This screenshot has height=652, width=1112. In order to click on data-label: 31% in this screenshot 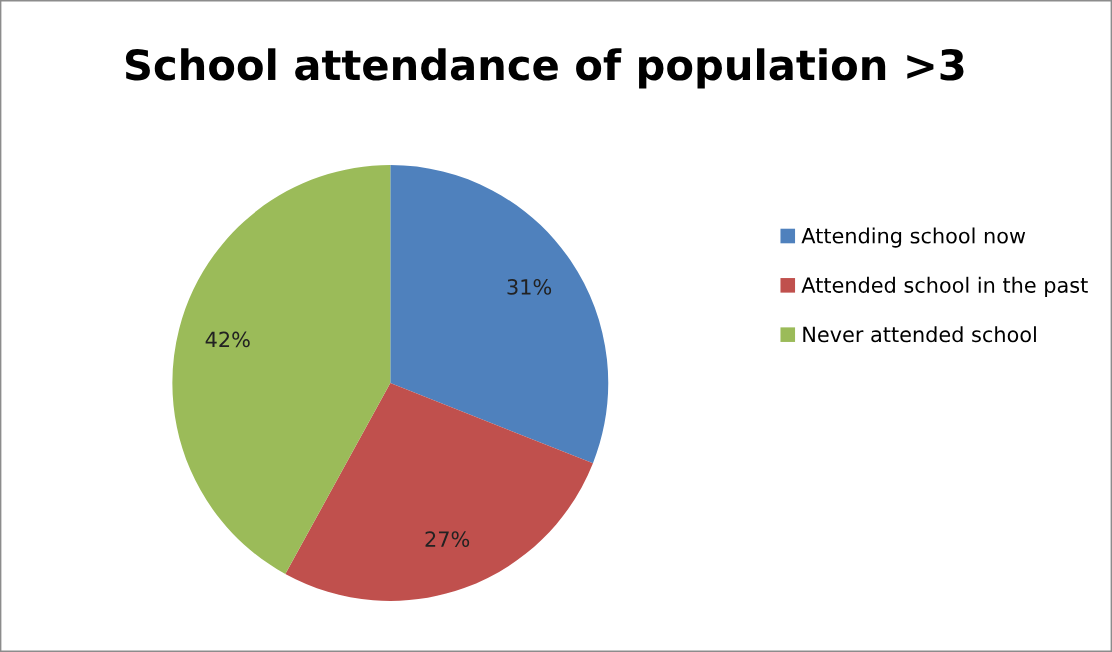, I will do `click(529, 287)`.